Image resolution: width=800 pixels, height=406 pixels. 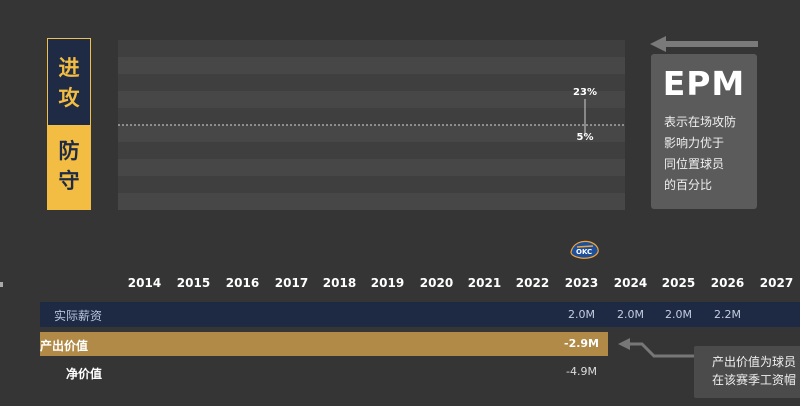 What do you see at coordinates (144, 283) in the screenshot?
I see `year-label: 2014` at bounding box center [144, 283].